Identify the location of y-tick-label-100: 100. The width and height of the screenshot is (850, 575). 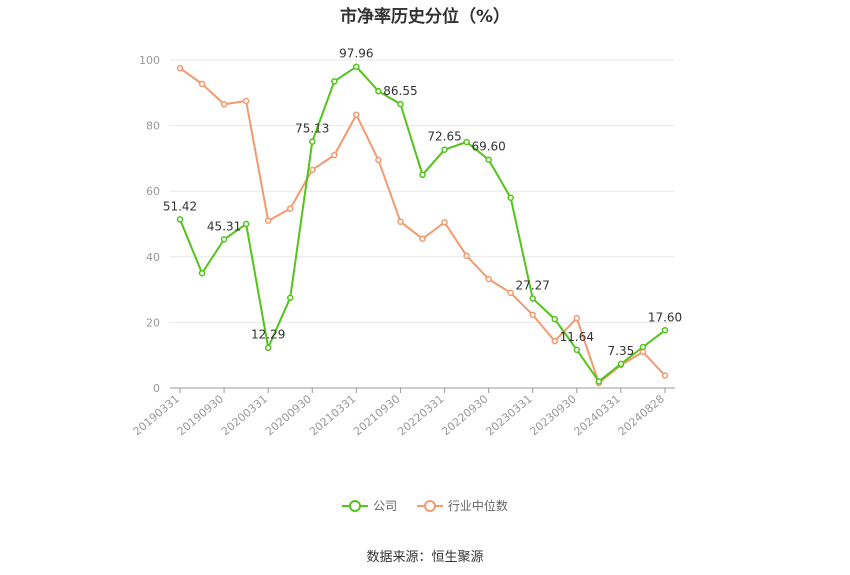
(149, 60).